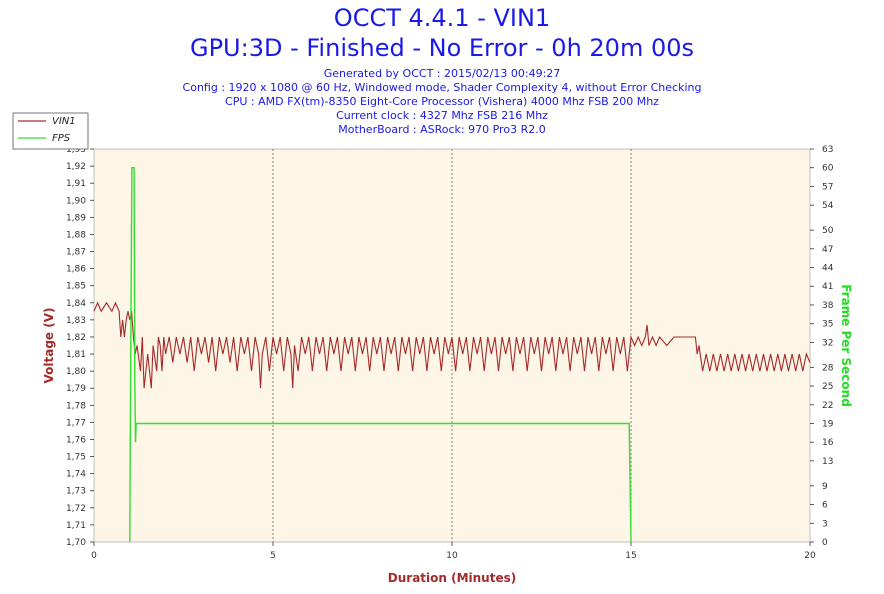 The image size is (884, 594). I want to click on y2-tick-label: 44, so click(828, 269).